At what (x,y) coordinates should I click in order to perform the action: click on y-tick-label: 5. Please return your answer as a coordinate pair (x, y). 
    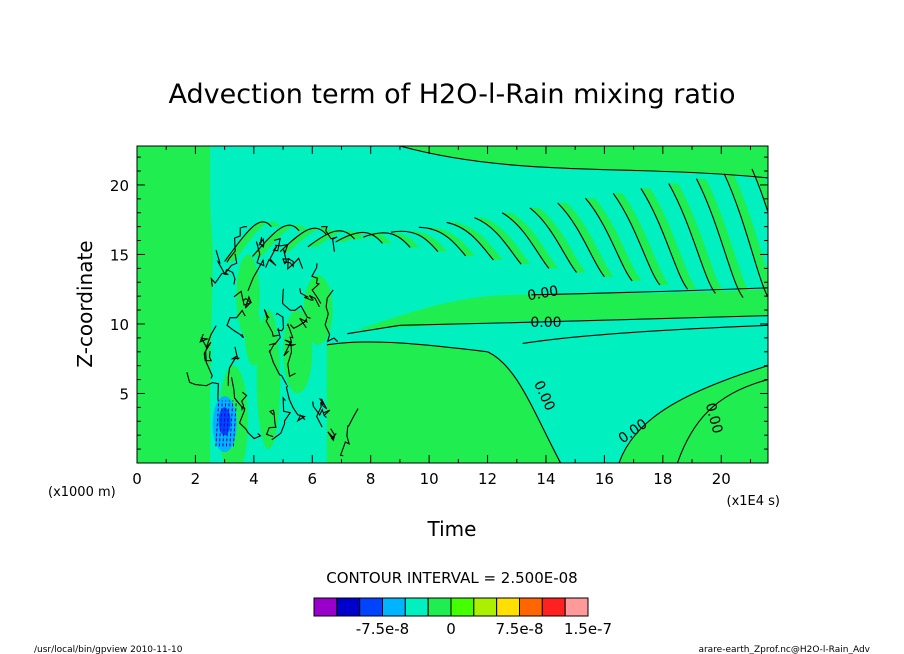
    Looking at the image, I should click on (124, 394).